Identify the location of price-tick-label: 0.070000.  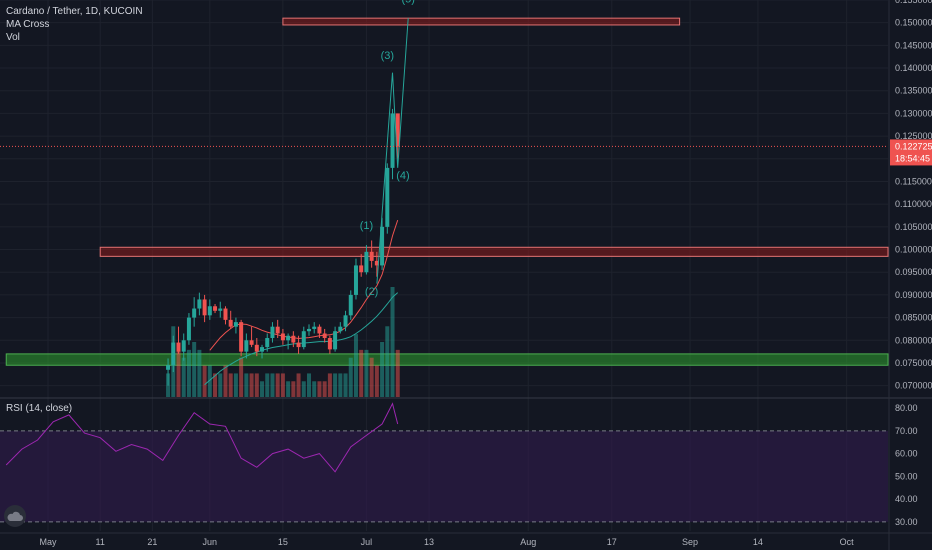
(913, 386).